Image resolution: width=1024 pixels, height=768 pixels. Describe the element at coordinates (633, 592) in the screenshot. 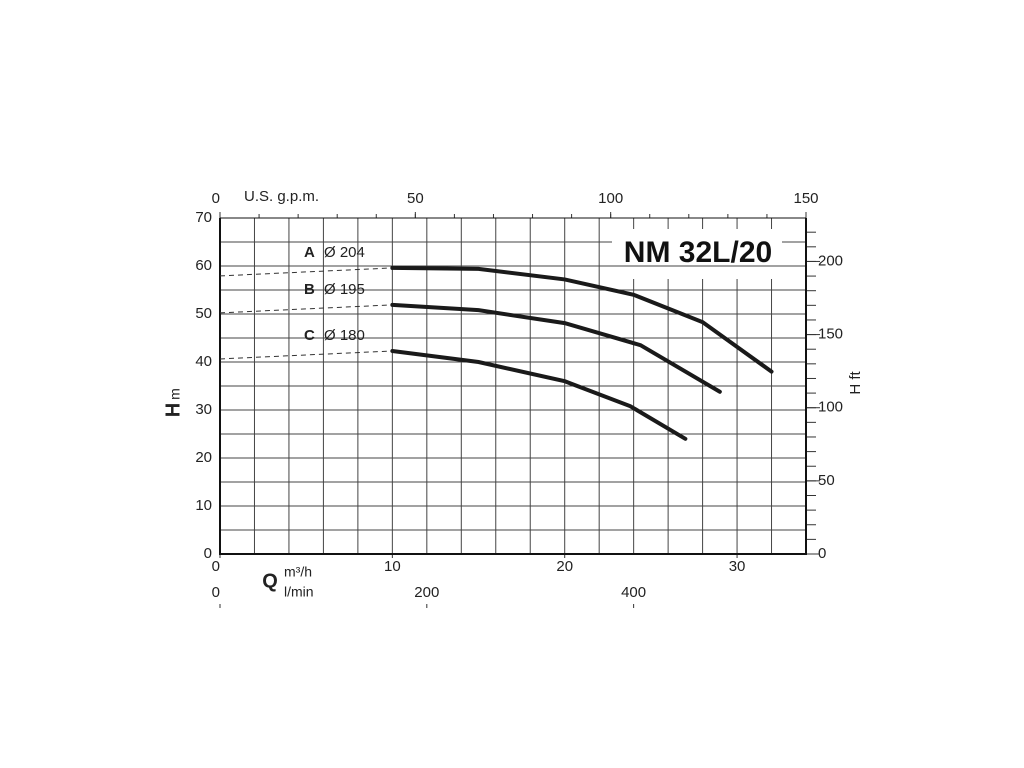

I see `x2-tick-label: 400` at that location.